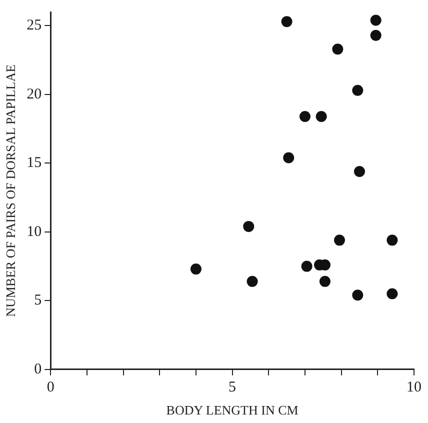  What do you see at coordinates (232, 387) in the screenshot?
I see `x-tick-label: 5` at bounding box center [232, 387].